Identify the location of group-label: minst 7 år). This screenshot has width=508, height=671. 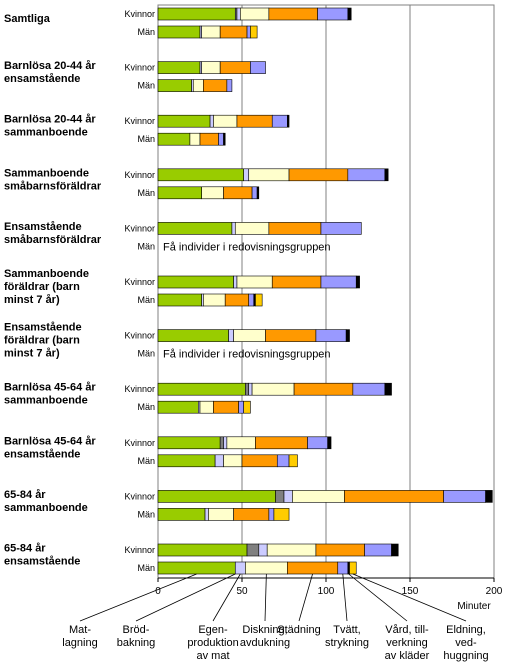
(32, 300).